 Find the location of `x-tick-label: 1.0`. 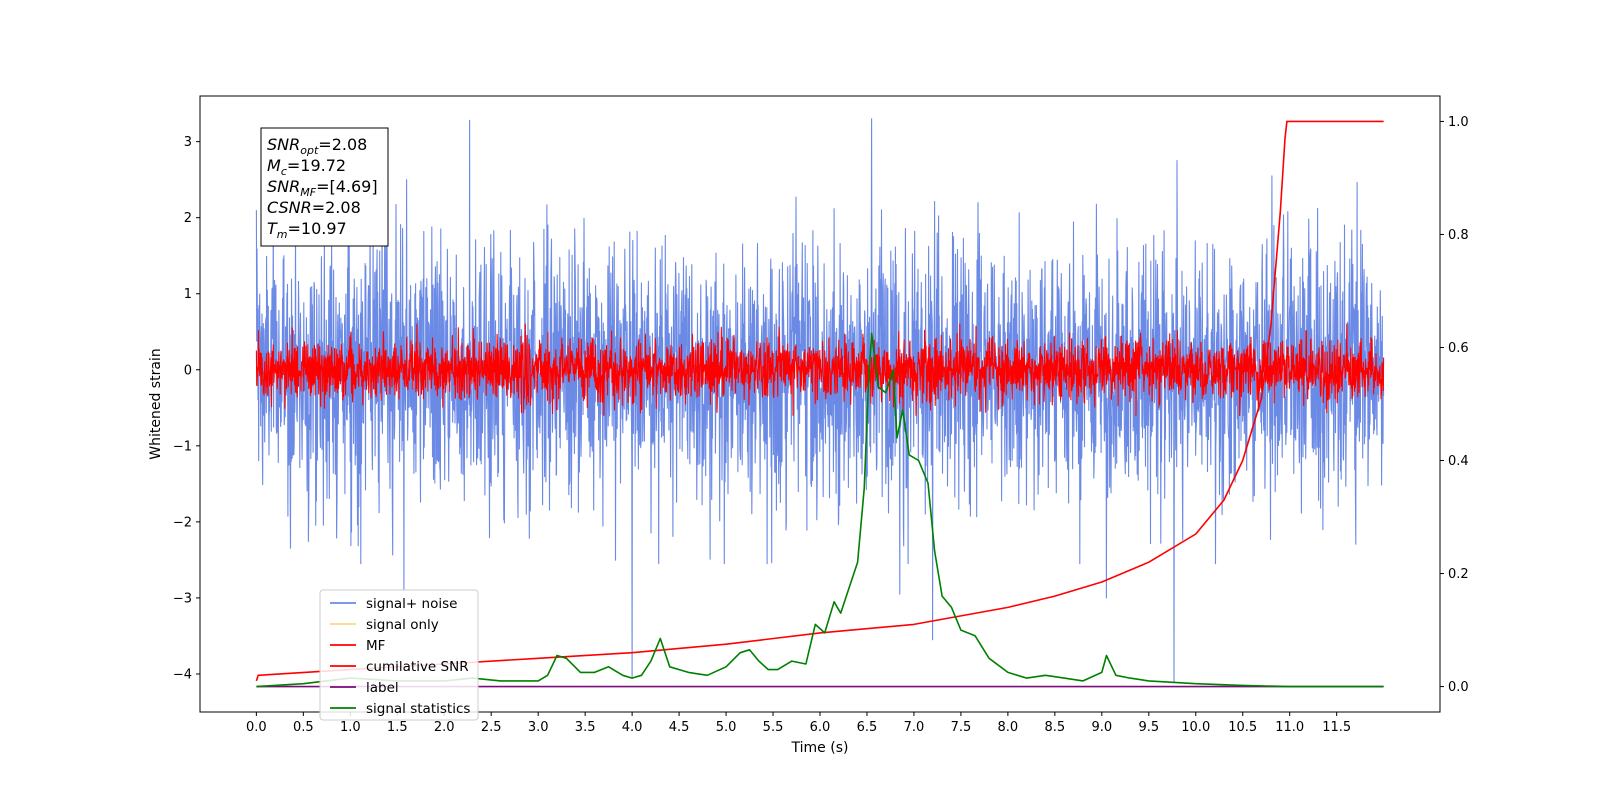

x-tick-label: 1.0 is located at coordinates (350, 727).